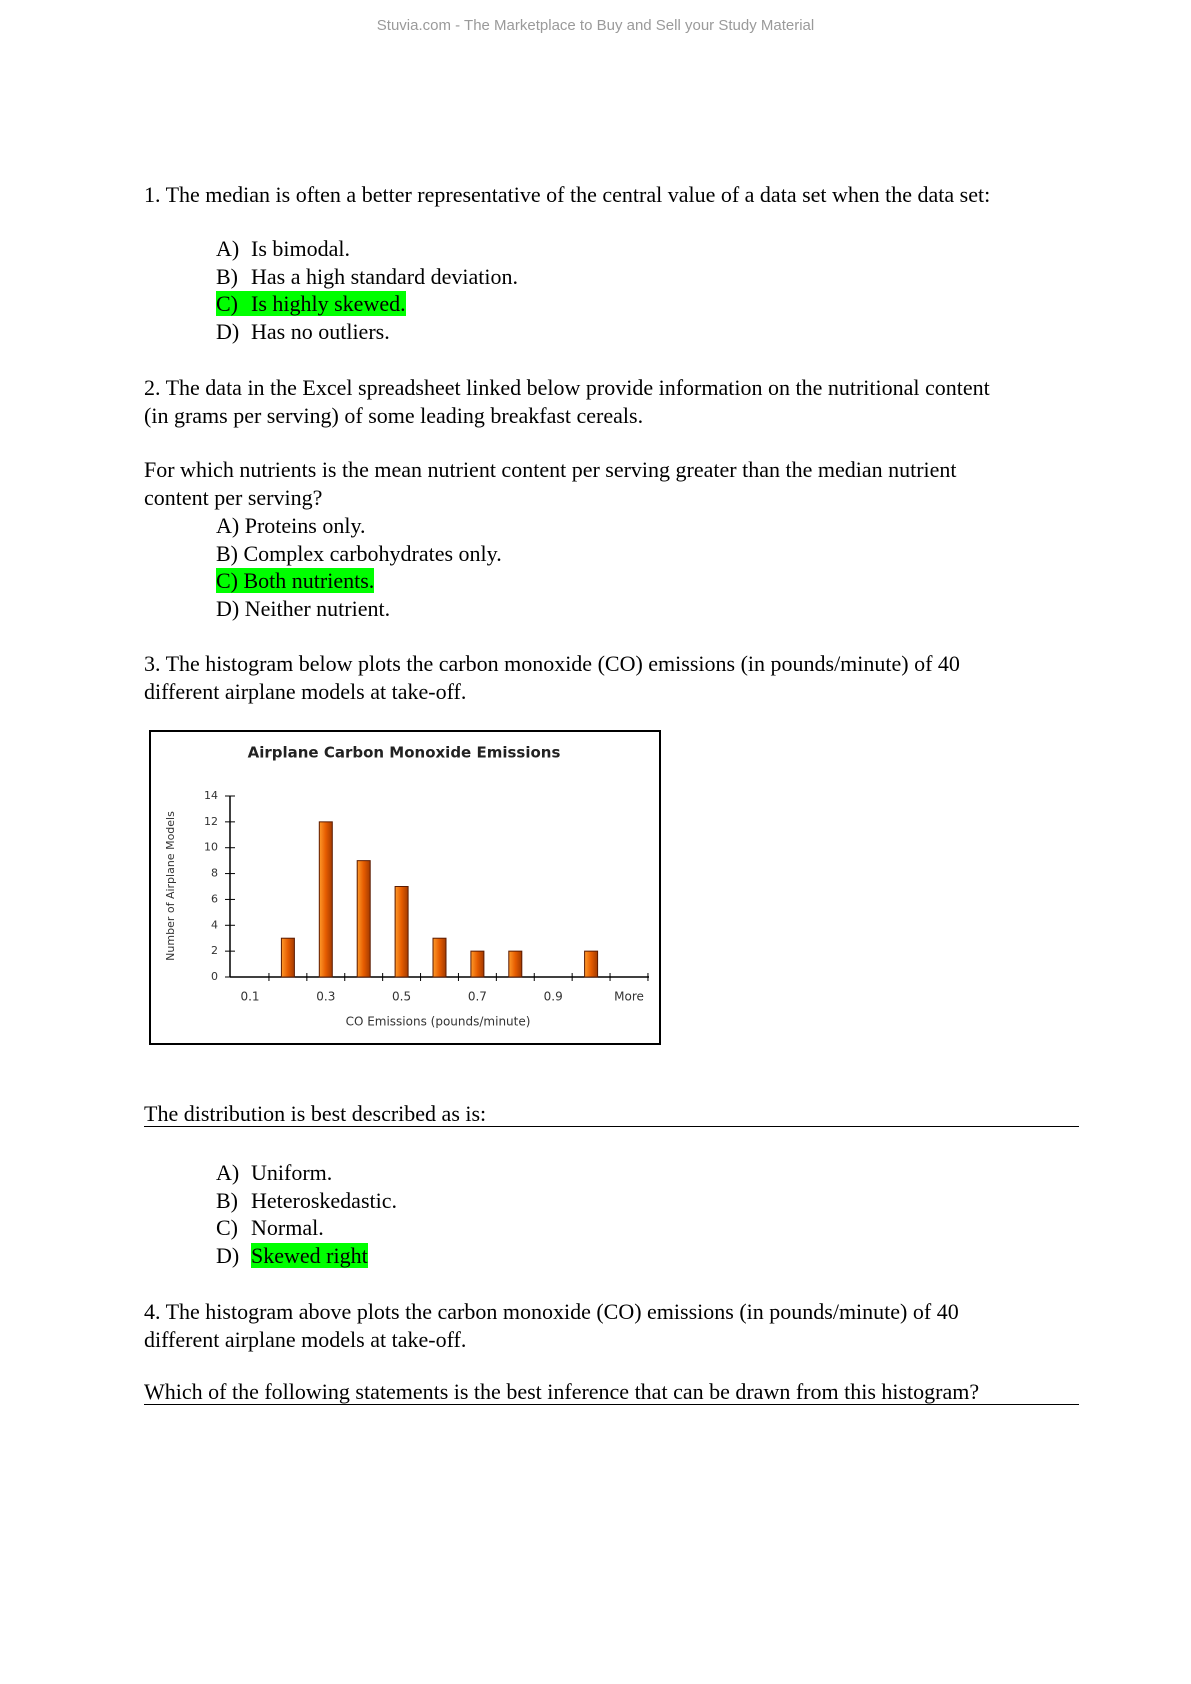 This screenshot has height=1684, width=1191. Describe the element at coordinates (477, 997) in the screenshot. I see `x-tick-label: 0.7` at that location.